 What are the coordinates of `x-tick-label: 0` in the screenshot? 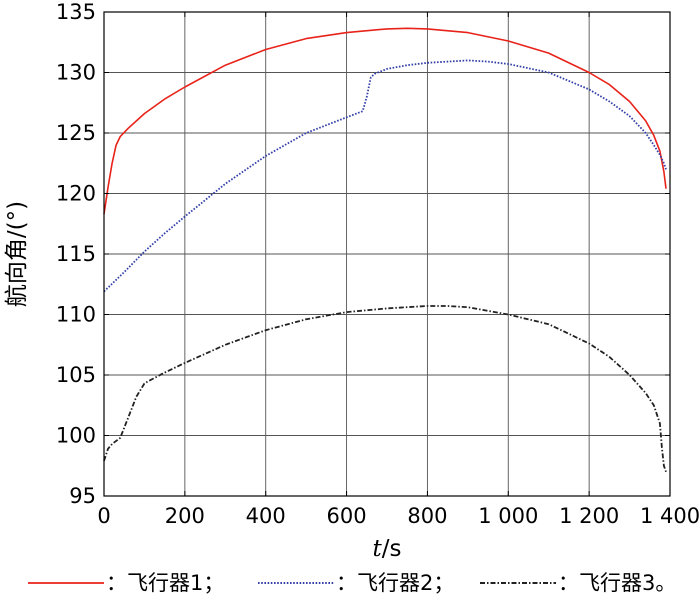 It's located at (103, 516).